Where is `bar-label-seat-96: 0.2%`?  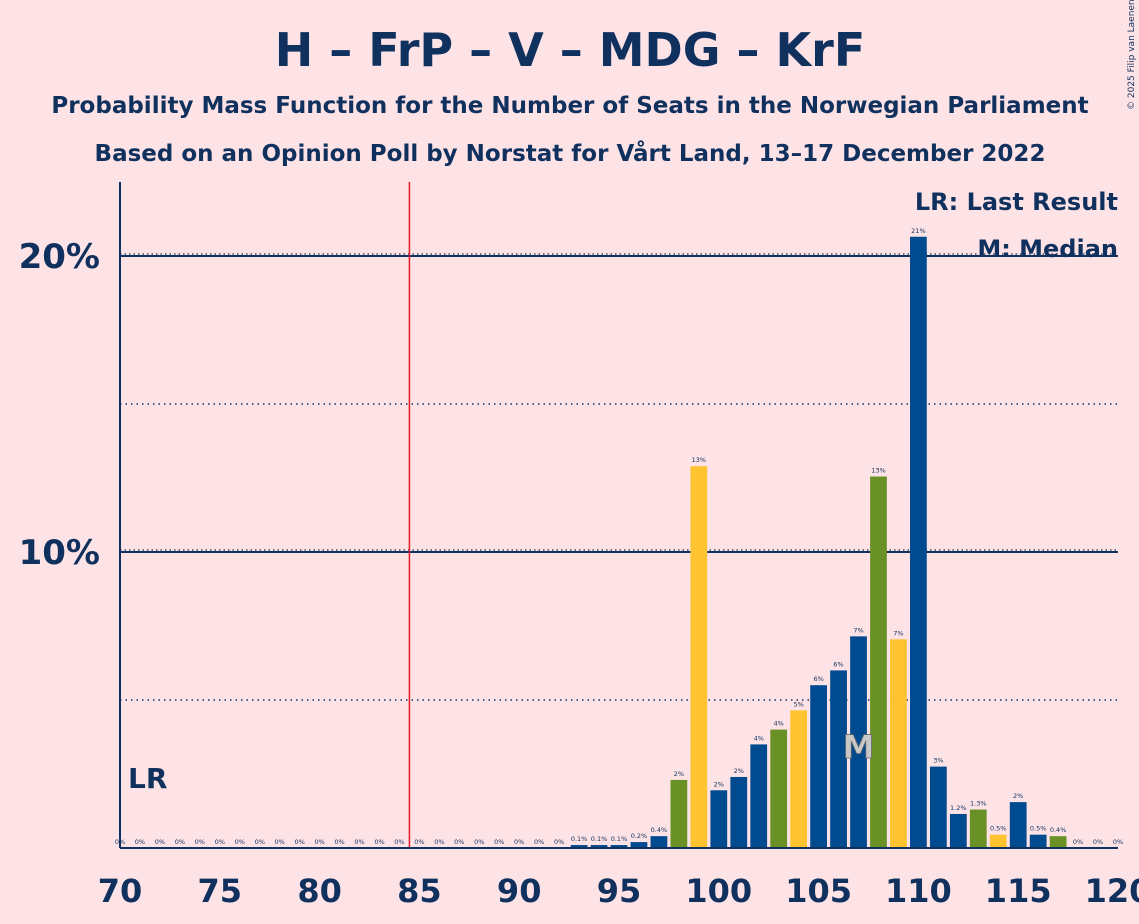 bar-label-seat-96: 0.2% is located at coordinates (639, 836).